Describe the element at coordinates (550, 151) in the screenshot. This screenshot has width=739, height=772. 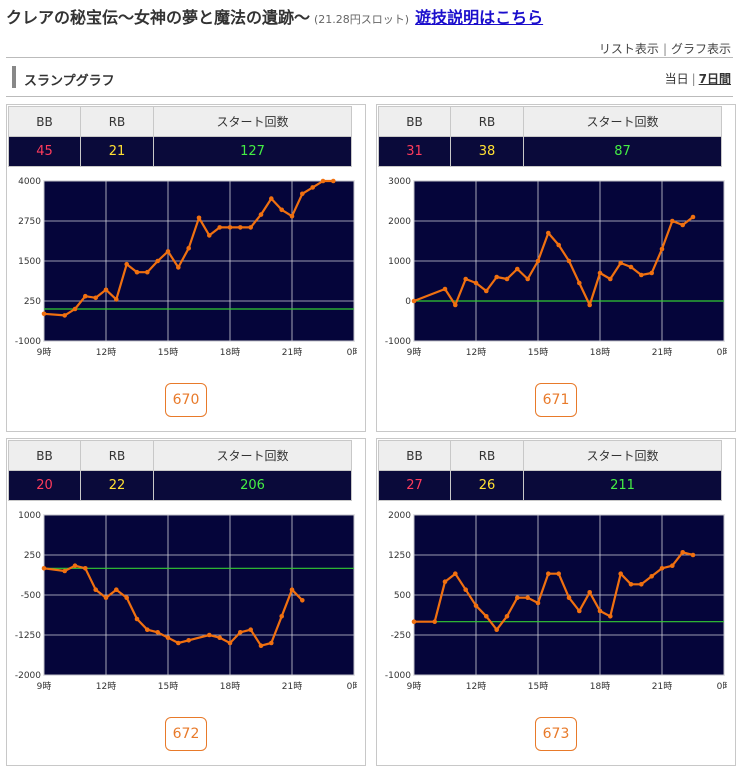
I see `stats-value-row: 31 38 87` at that location.